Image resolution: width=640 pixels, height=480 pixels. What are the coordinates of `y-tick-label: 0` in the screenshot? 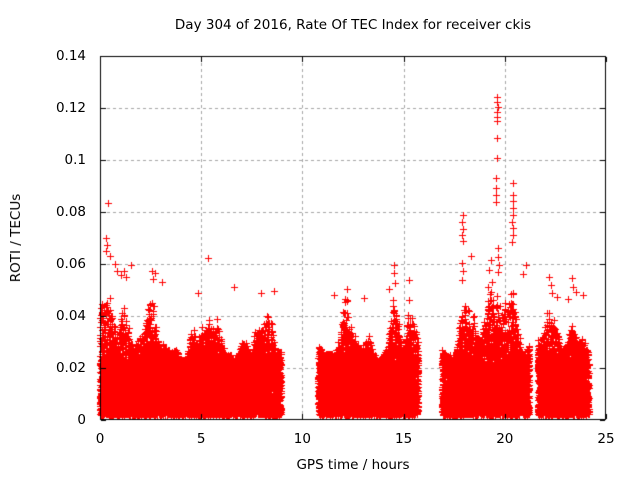 It's located at (81, 420).